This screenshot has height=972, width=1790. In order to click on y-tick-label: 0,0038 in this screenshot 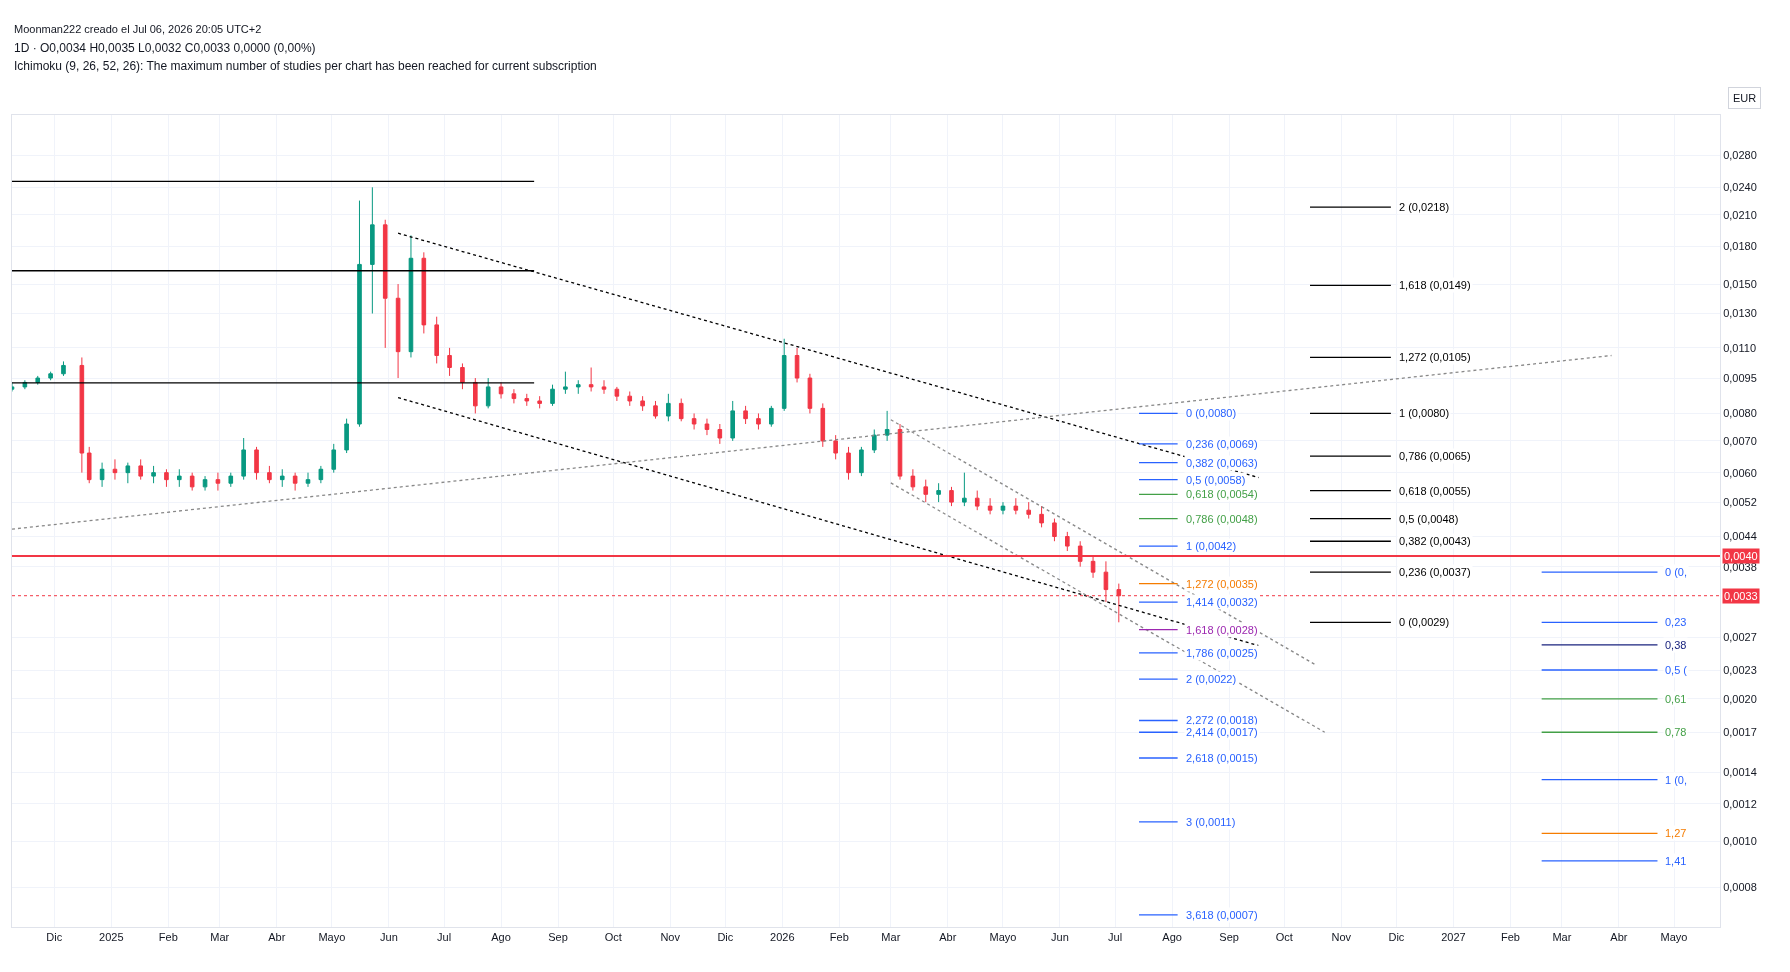, I will do `click(1740, 566)`.